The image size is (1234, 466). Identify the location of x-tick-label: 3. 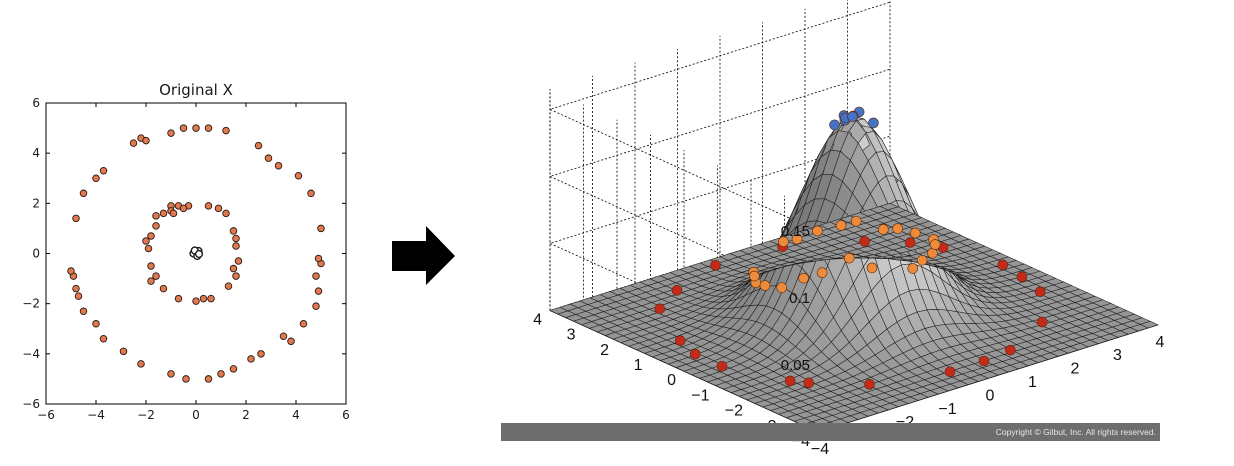
(1117, 355).